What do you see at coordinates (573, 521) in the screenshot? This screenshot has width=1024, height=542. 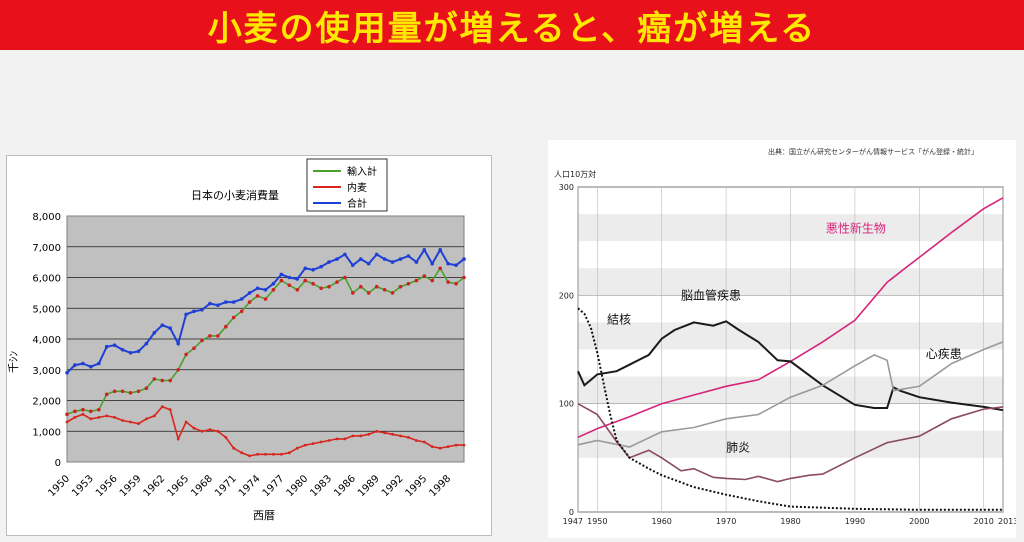 I see `death-xtick-label: 1947` at bounding box center [573, 521].